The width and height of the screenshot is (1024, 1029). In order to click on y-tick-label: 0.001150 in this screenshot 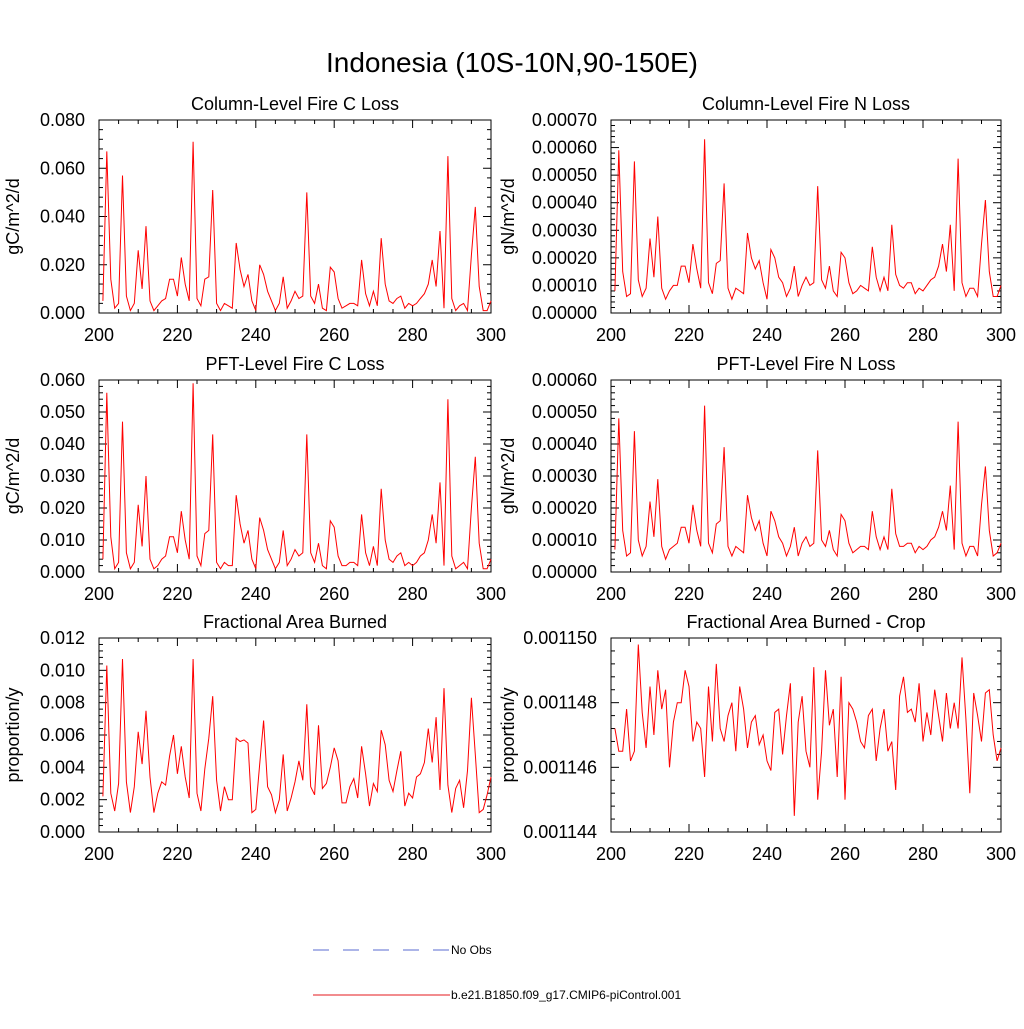, I will do `click(560, 638)`.